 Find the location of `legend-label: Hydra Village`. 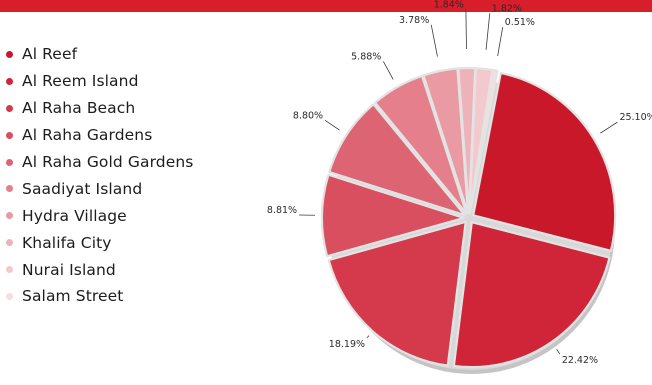

legend-label: Hydra Village is located at coordinates (74, 215).